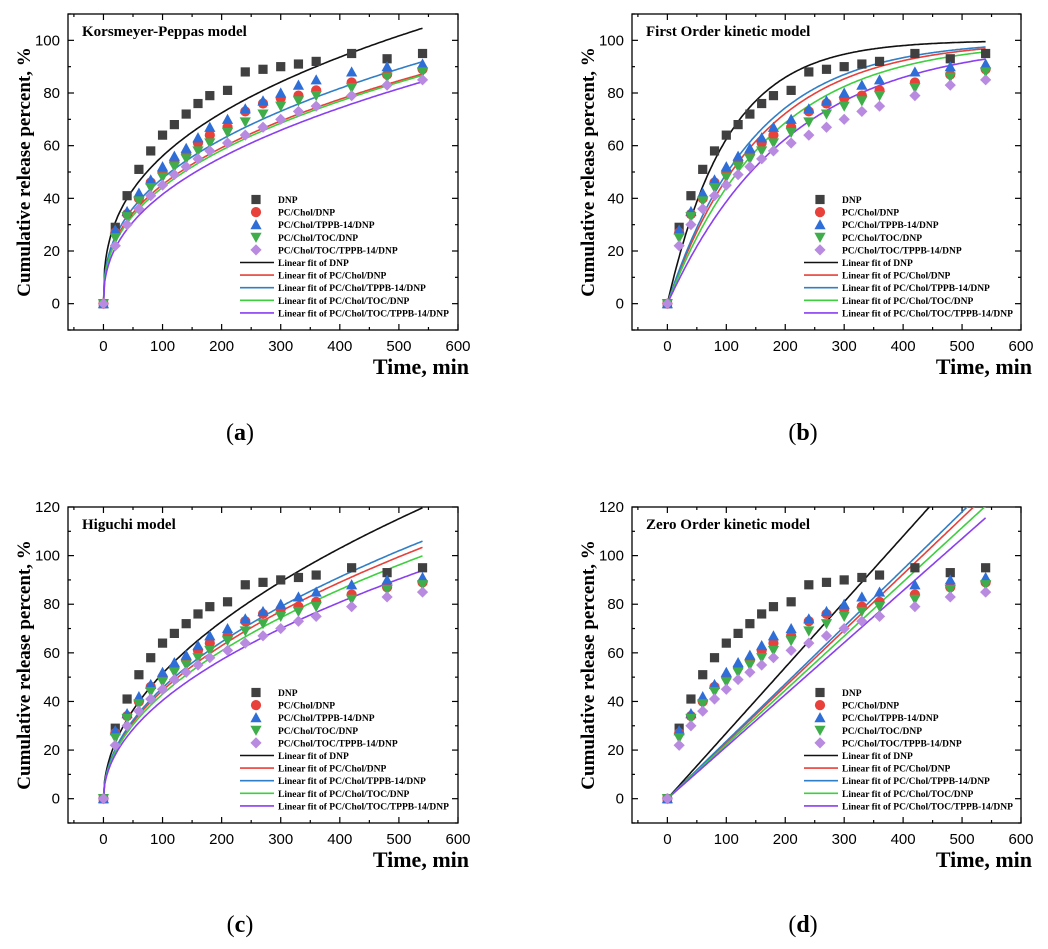  What do you see at coordinates (318, 732) in the screenshot?
I see `legend-label: PC/Chol/TOC/DNP` at bounding box center [318, 732].